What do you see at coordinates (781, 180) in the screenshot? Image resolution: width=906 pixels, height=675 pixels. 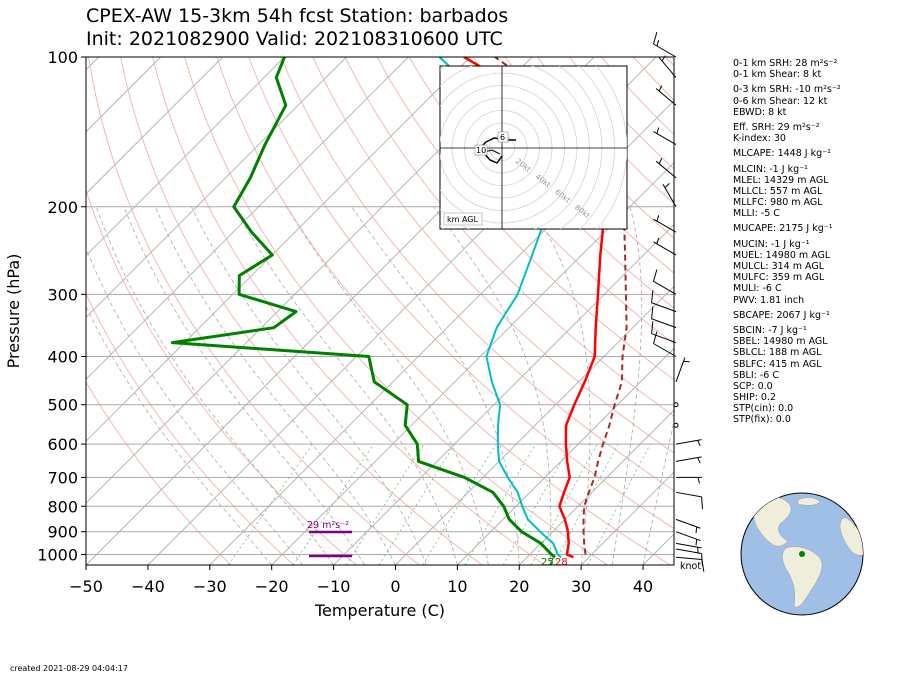 I see `index-line: MLEL: 14329 m AGL` at bounding box center [781, 180].